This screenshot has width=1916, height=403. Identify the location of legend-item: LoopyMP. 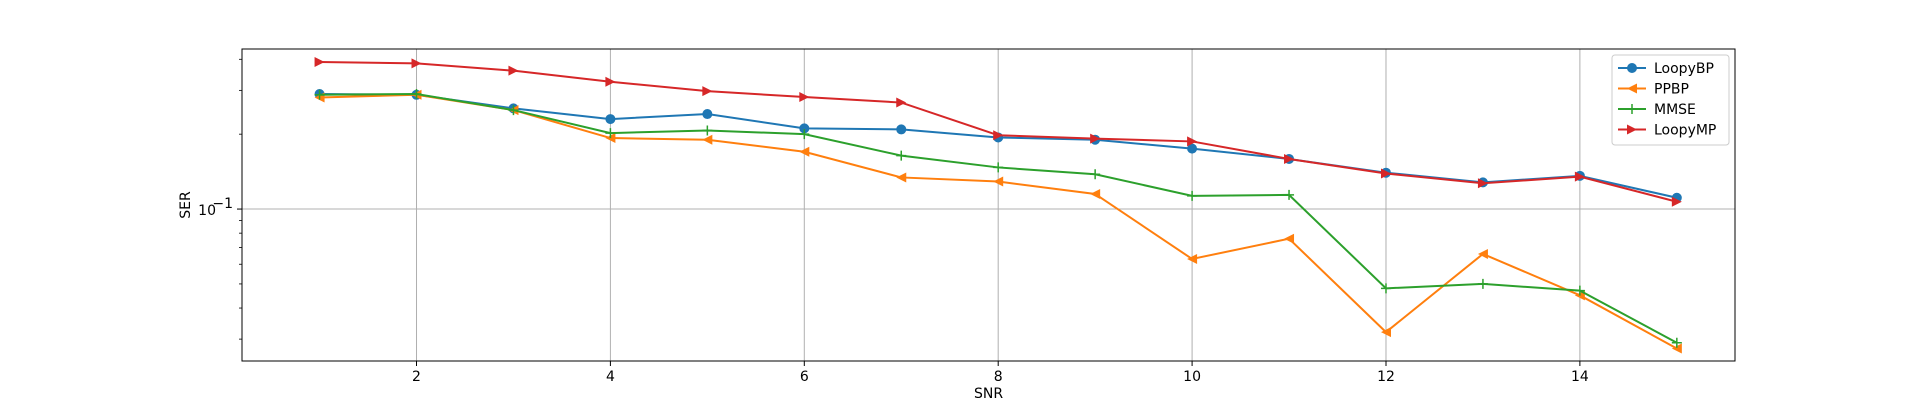
(1667, 131).